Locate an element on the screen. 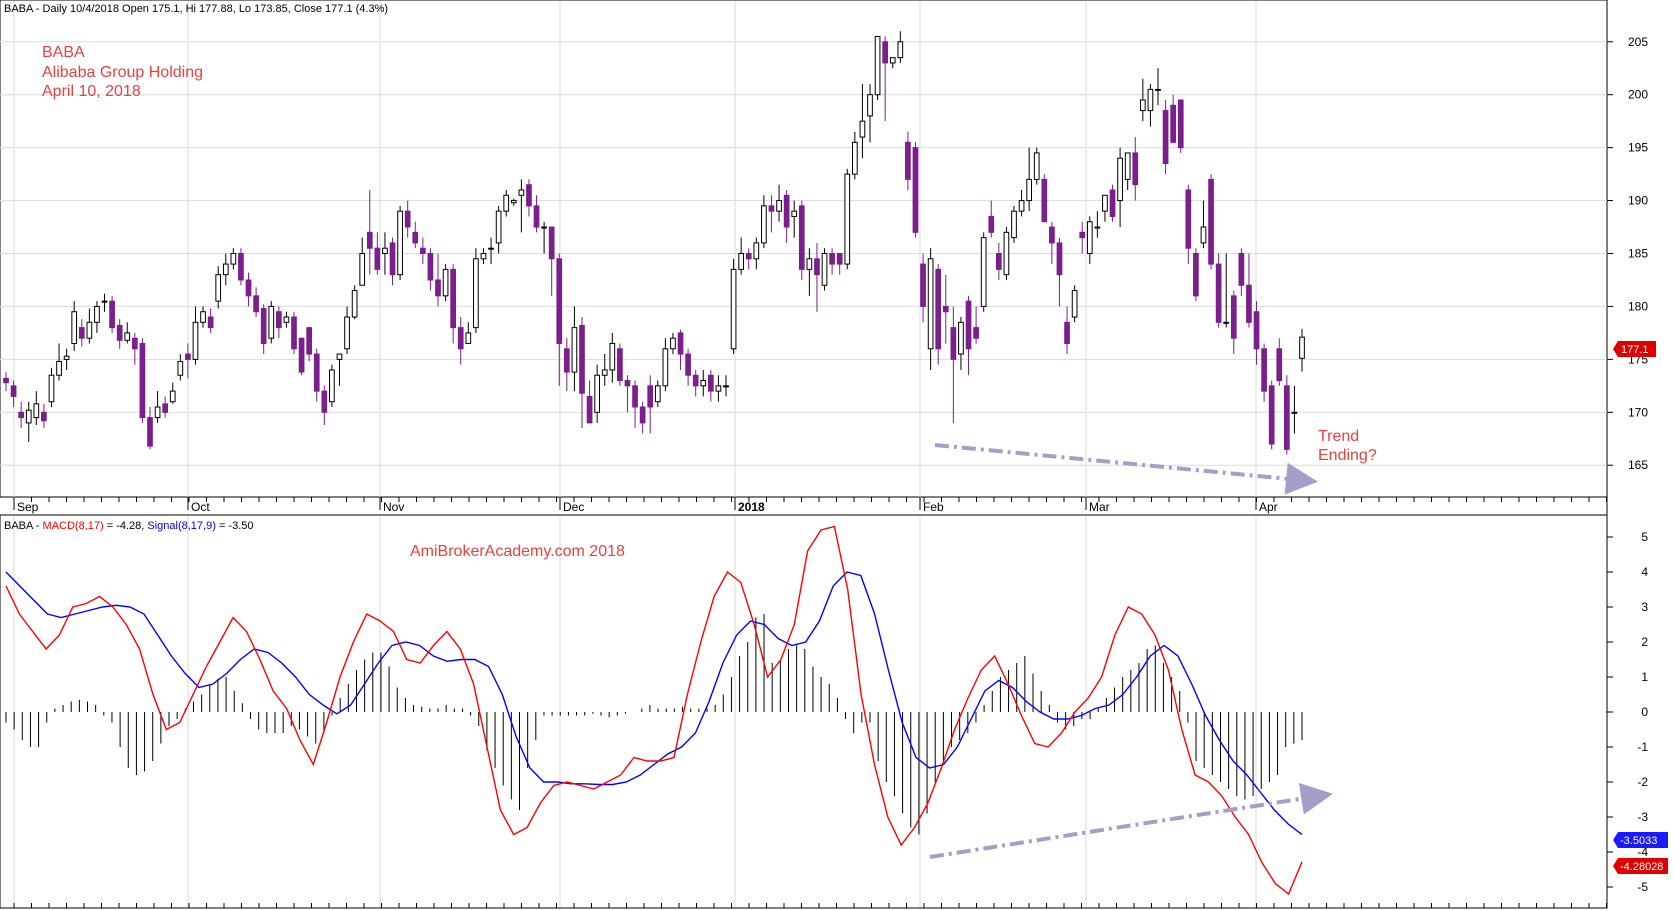 This screenshot has height=911, width=1673. macd-y-label: -5 is located at coordinates (1642, 887).